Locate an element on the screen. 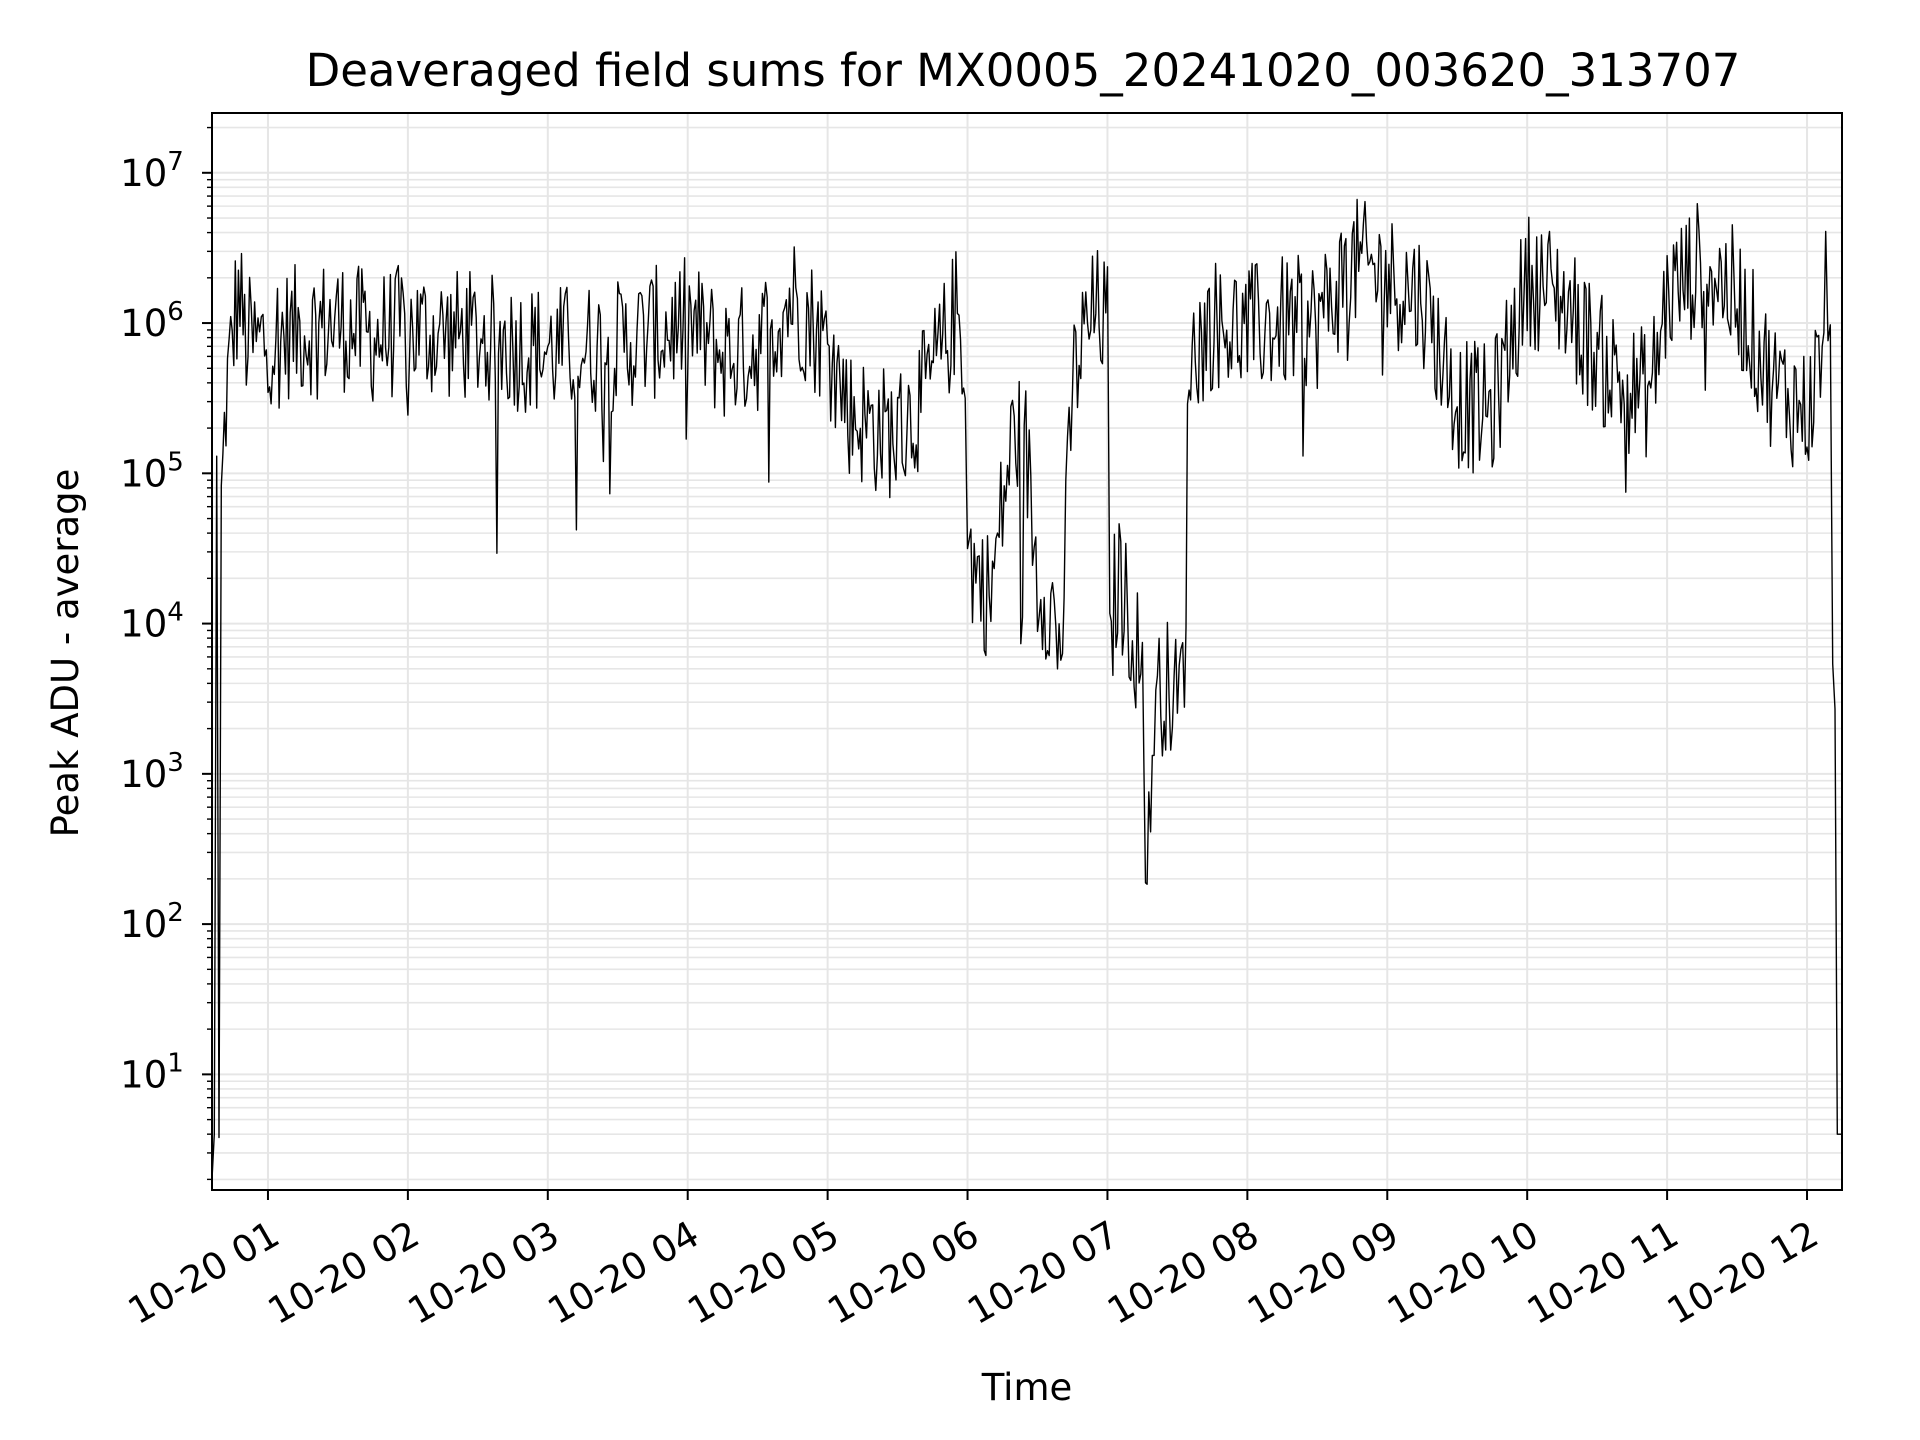 The width and height of the screenshot is (1920, 1440). y-tick-label: 101 is located at coordinates (152, 1072).